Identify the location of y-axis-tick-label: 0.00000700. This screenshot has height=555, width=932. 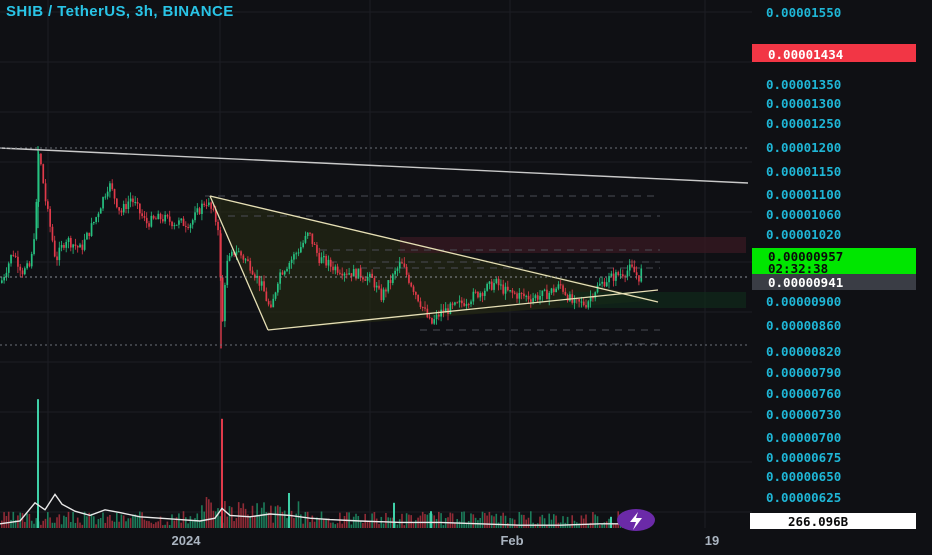
(803, 437).